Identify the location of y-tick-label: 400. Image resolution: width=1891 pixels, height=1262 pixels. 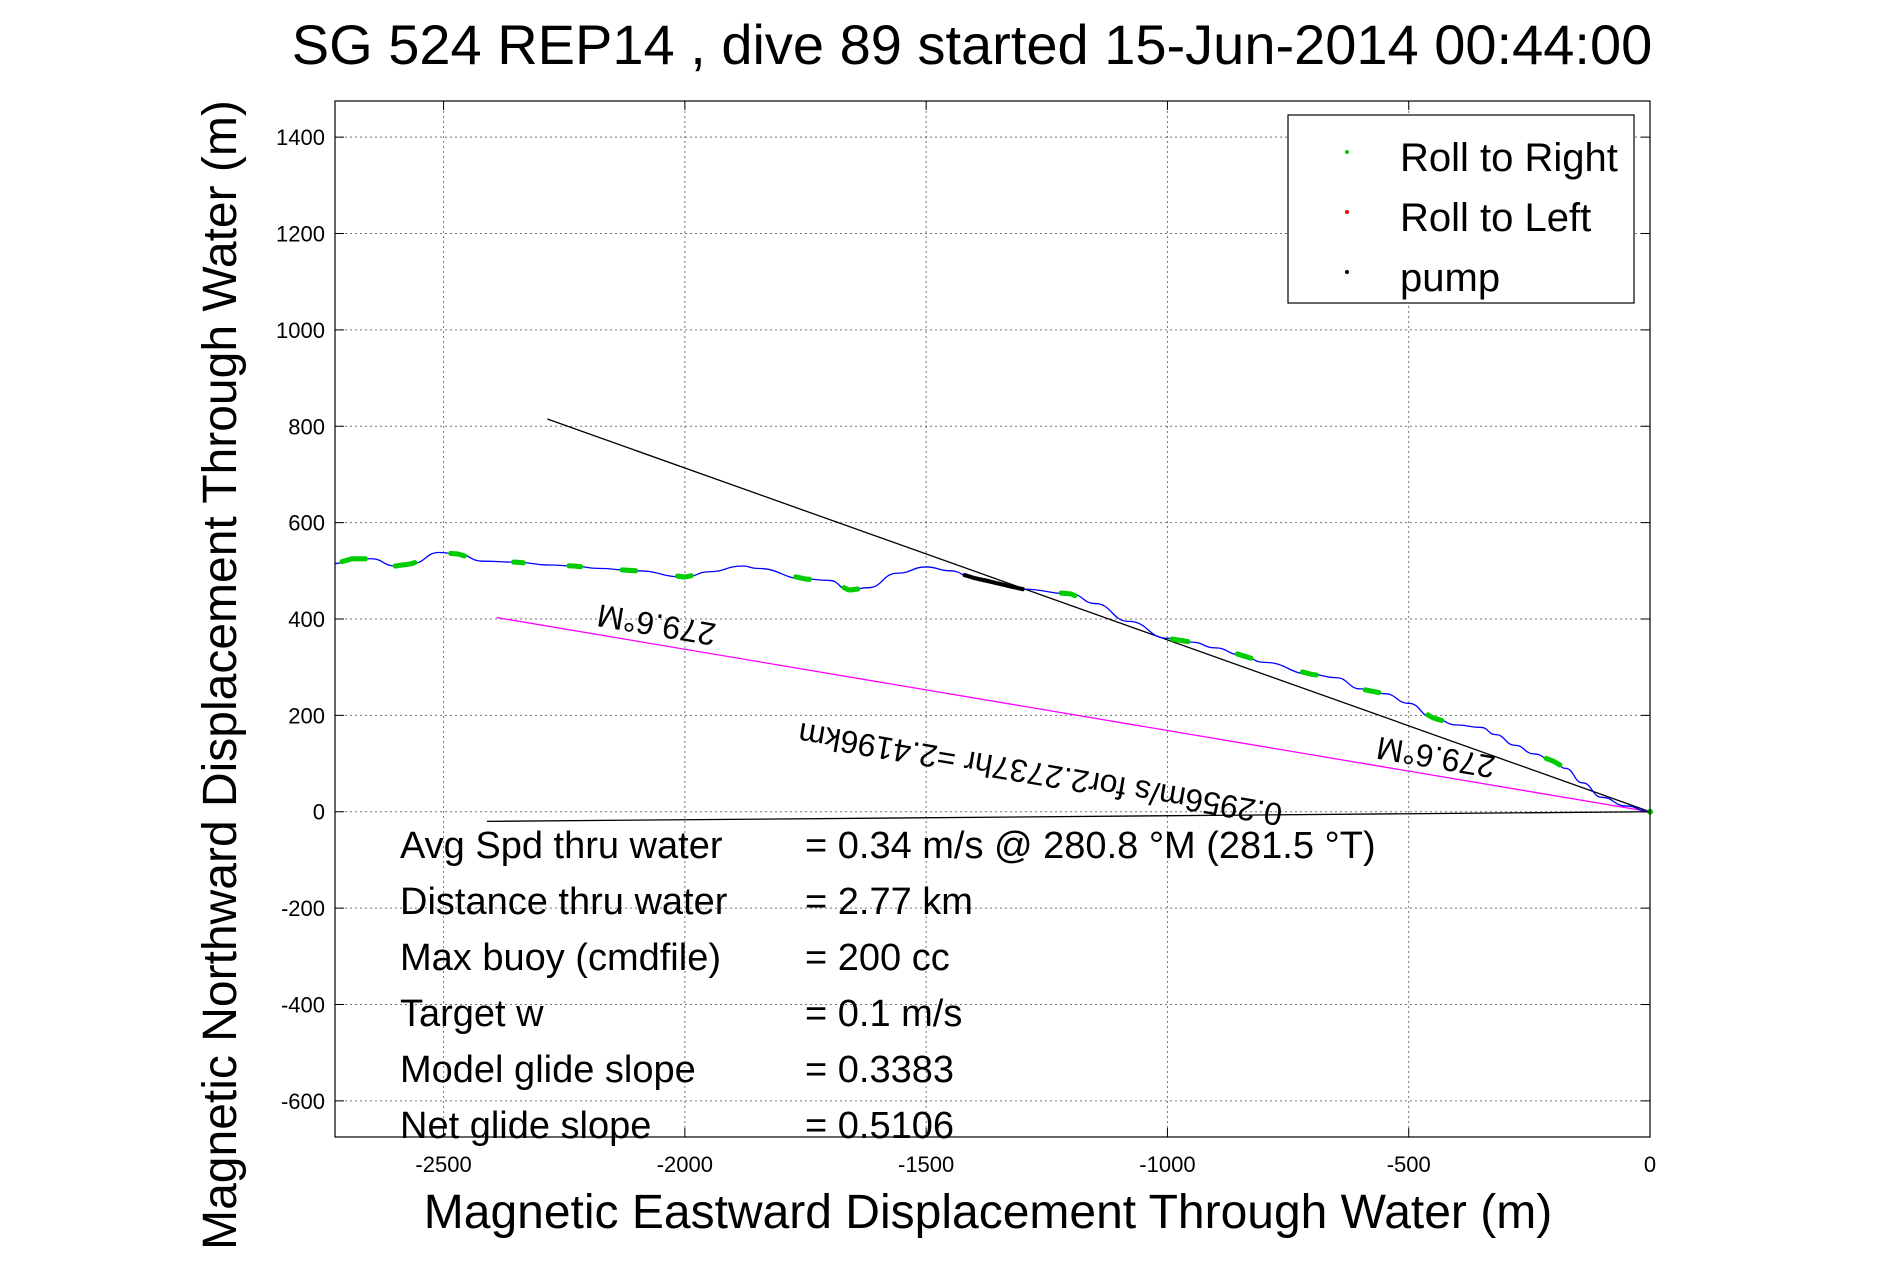
(306, 619).